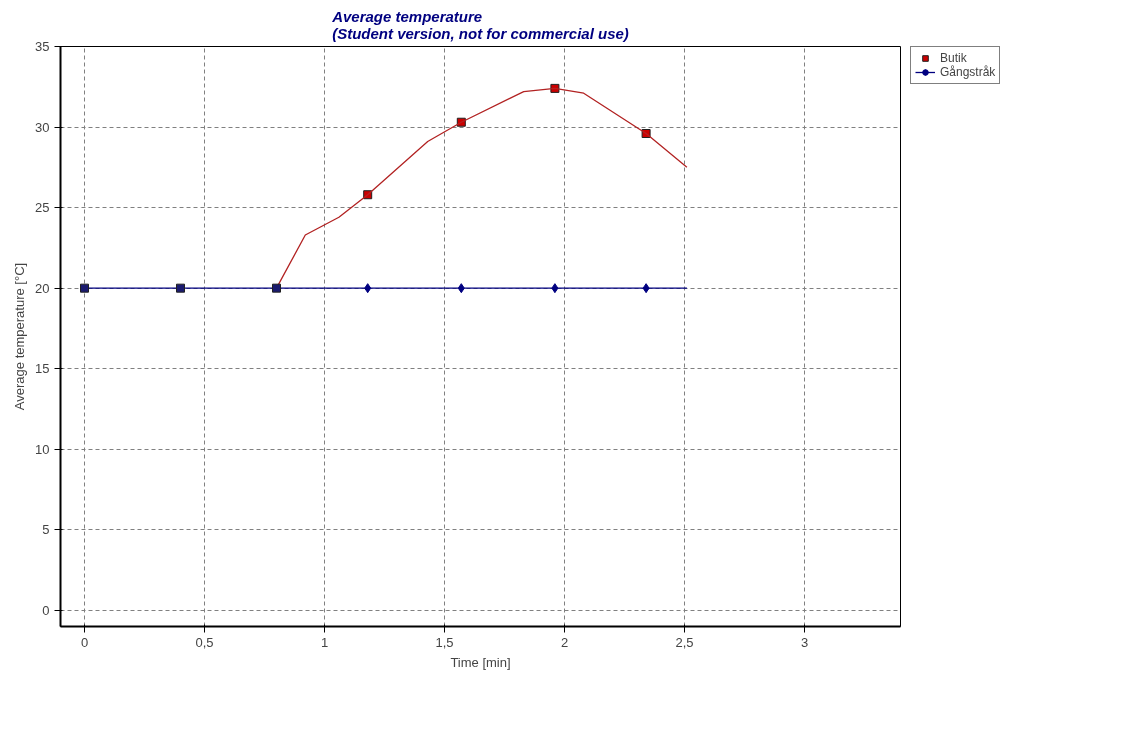 The height and width of the screenshot is (737, 1135). Describe the element at coordinates (42, 208) in the screenshot. I see `y-tick-label: 25` at that location.